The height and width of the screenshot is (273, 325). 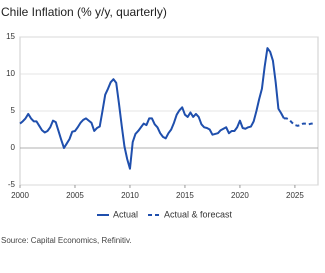 I want to click on source-note: Source: Capital Economics, Refinitiv., so click(x=66, y=240).